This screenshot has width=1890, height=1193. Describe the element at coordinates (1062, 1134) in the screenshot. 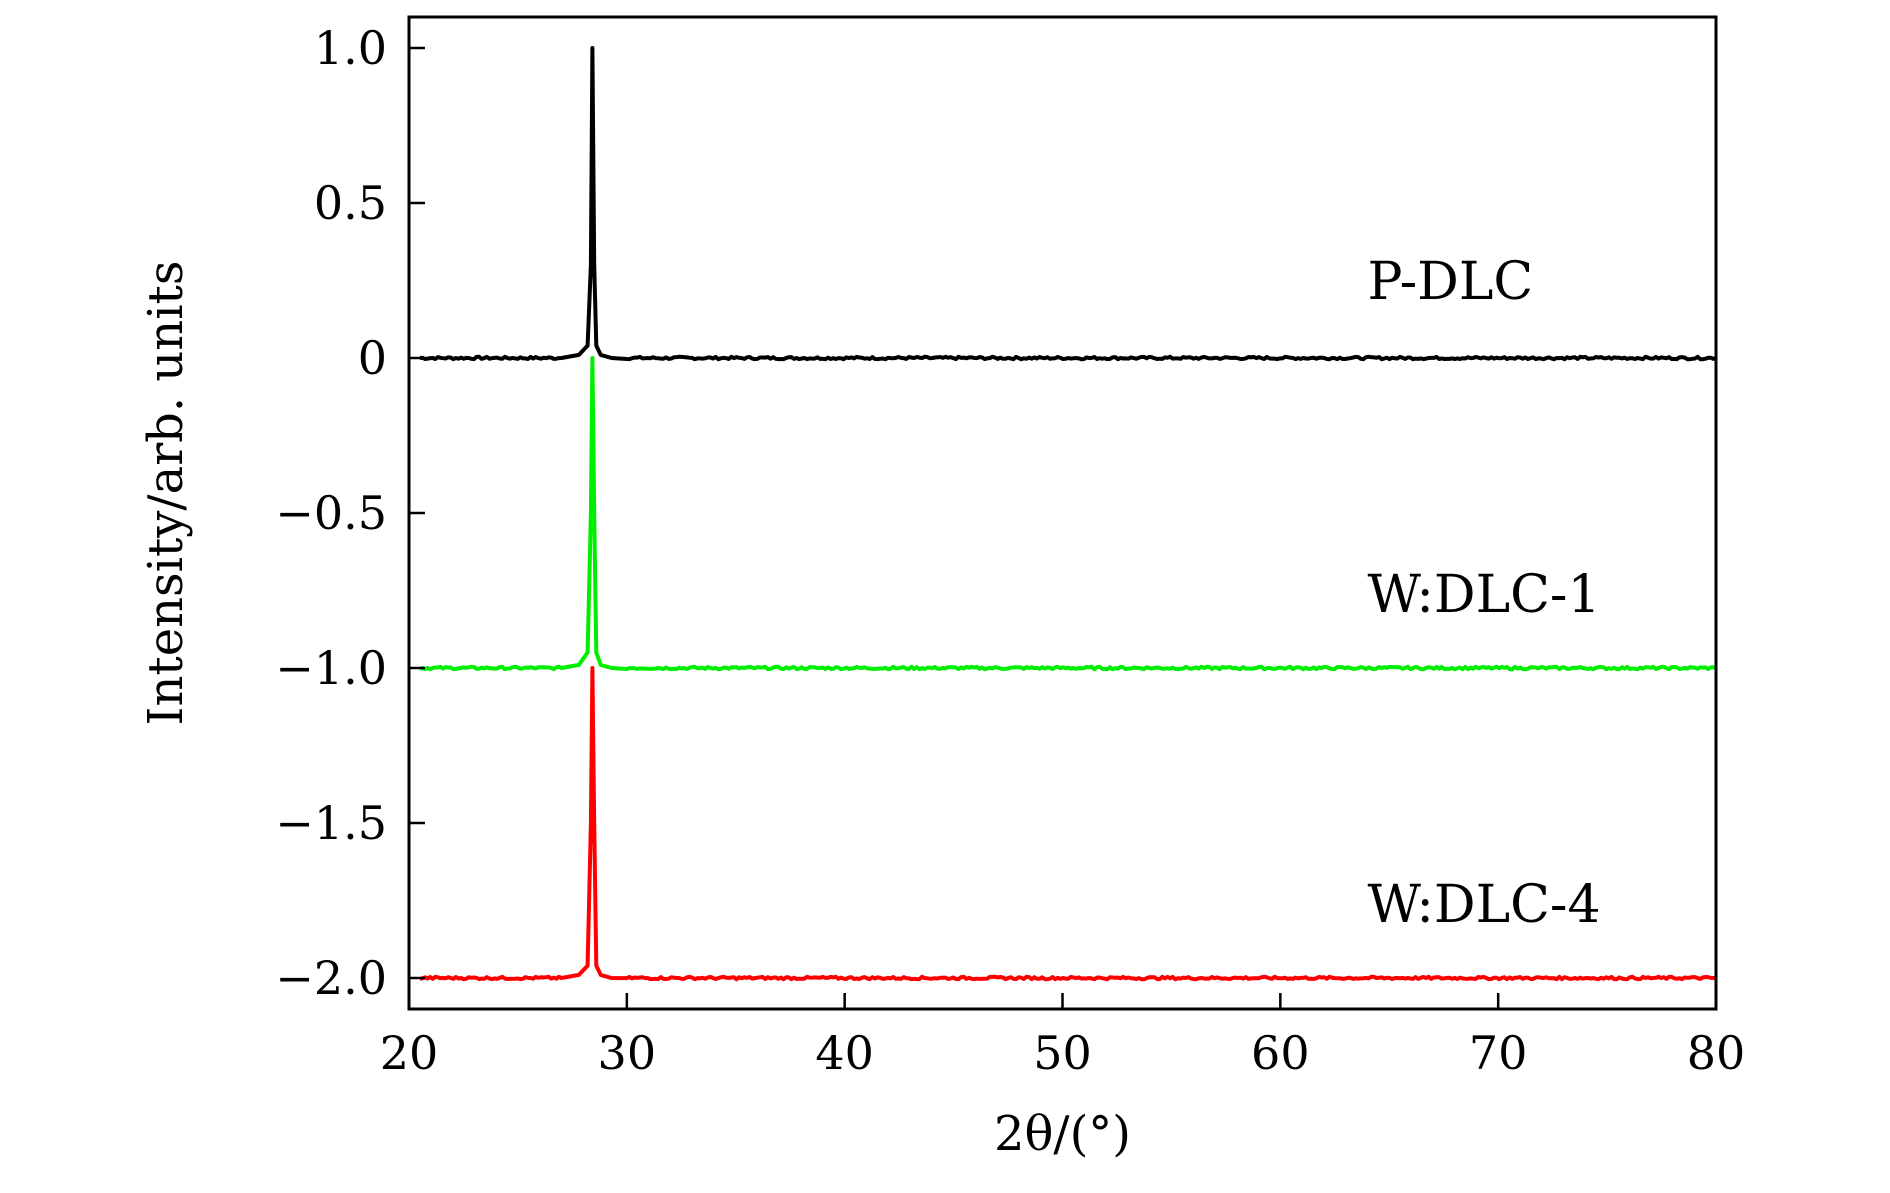

I see `x-axis-title: 2θ/(°)` at that location.